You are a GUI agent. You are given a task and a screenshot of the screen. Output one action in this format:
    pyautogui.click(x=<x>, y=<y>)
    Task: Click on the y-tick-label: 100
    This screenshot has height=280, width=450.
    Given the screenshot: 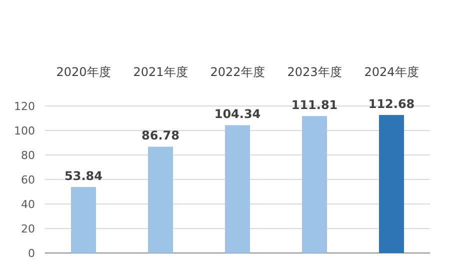 What is the action you would take?
    pyautogui.click(x=24, y=131)
    